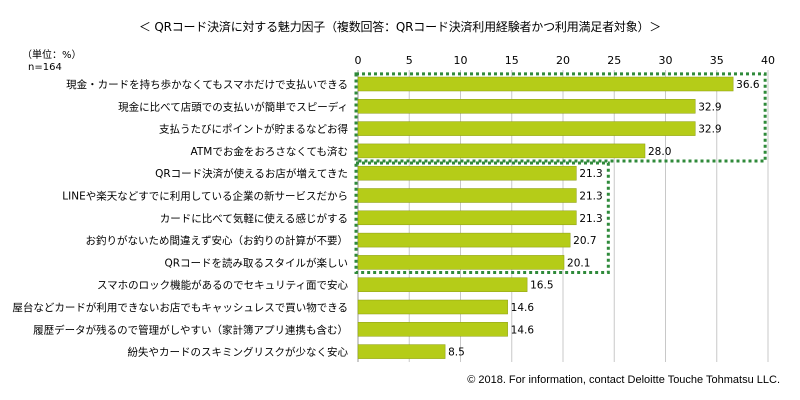 This screenshot has width=800, height=400. What do you see at coordinates (238, 352) in the screenshot?
I see `category-label: 紛失やカードのスキミングリスクが少なく安心` at bounding box center [238, 352].